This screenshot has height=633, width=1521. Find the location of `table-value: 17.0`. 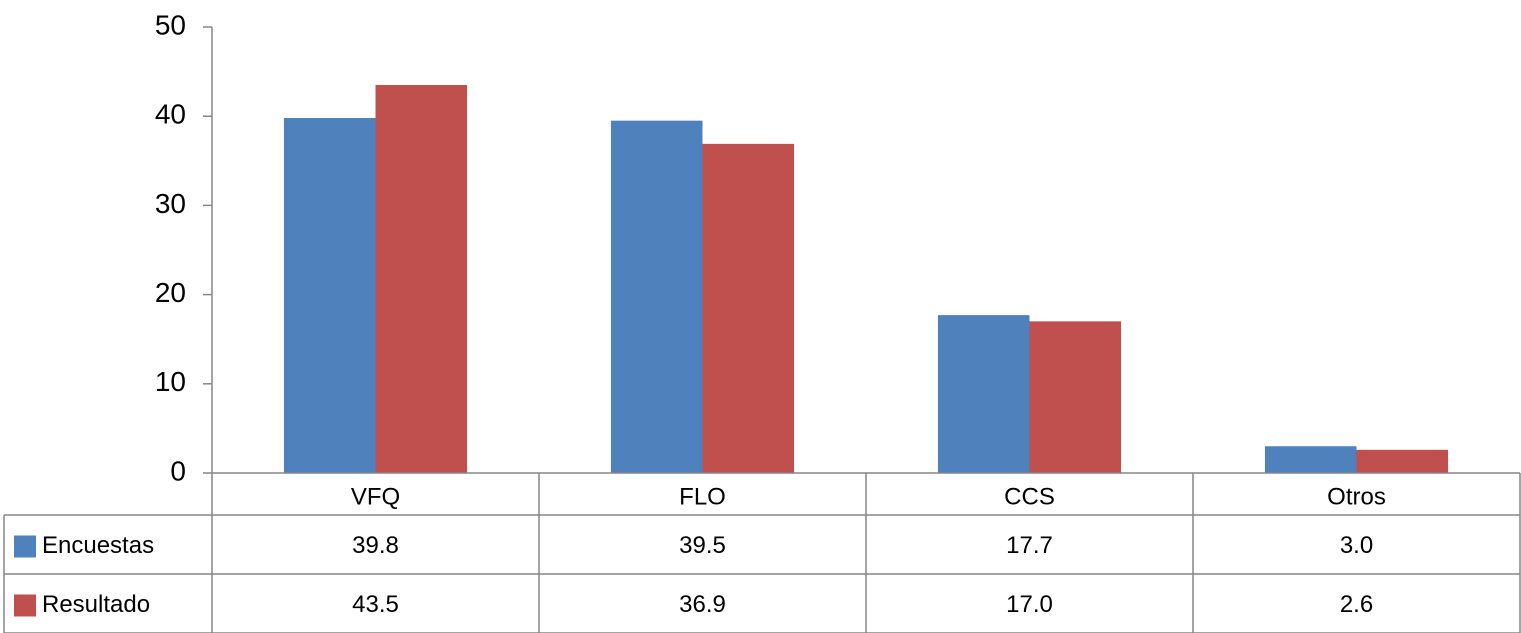

table-value: 17.0 is located at coordinates (1029, 604).